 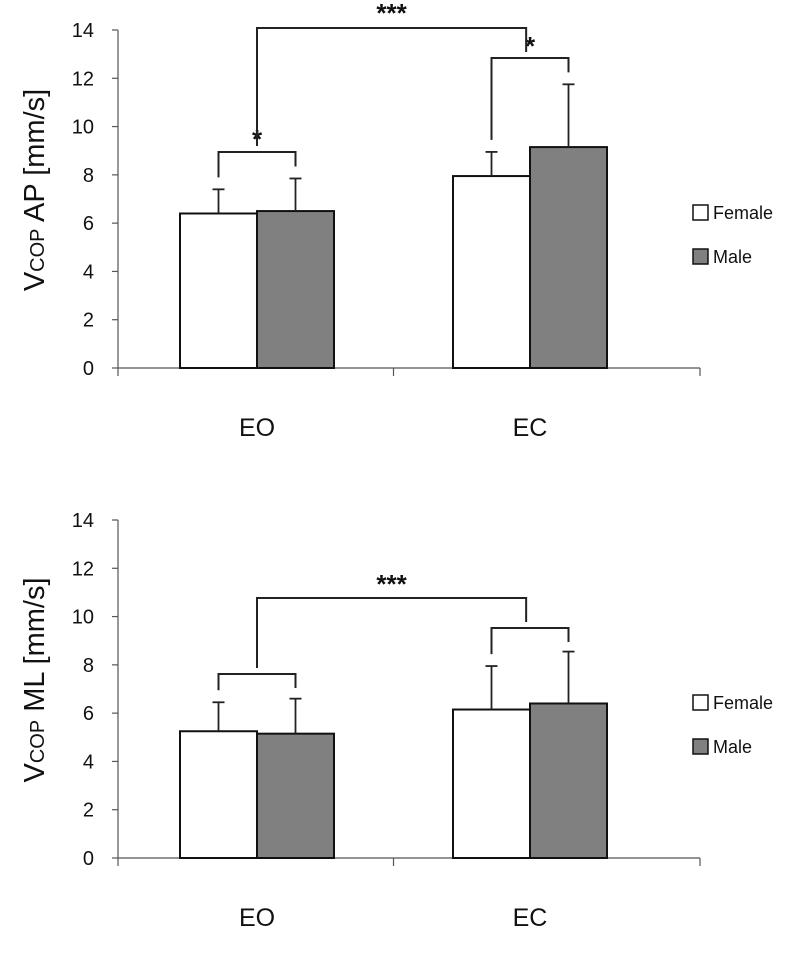 What do you see at coordinates (35, 159) in the screenshot?
I see `y-axis-label-rest: AP [mm/s]` at bounding box center [35, 159].